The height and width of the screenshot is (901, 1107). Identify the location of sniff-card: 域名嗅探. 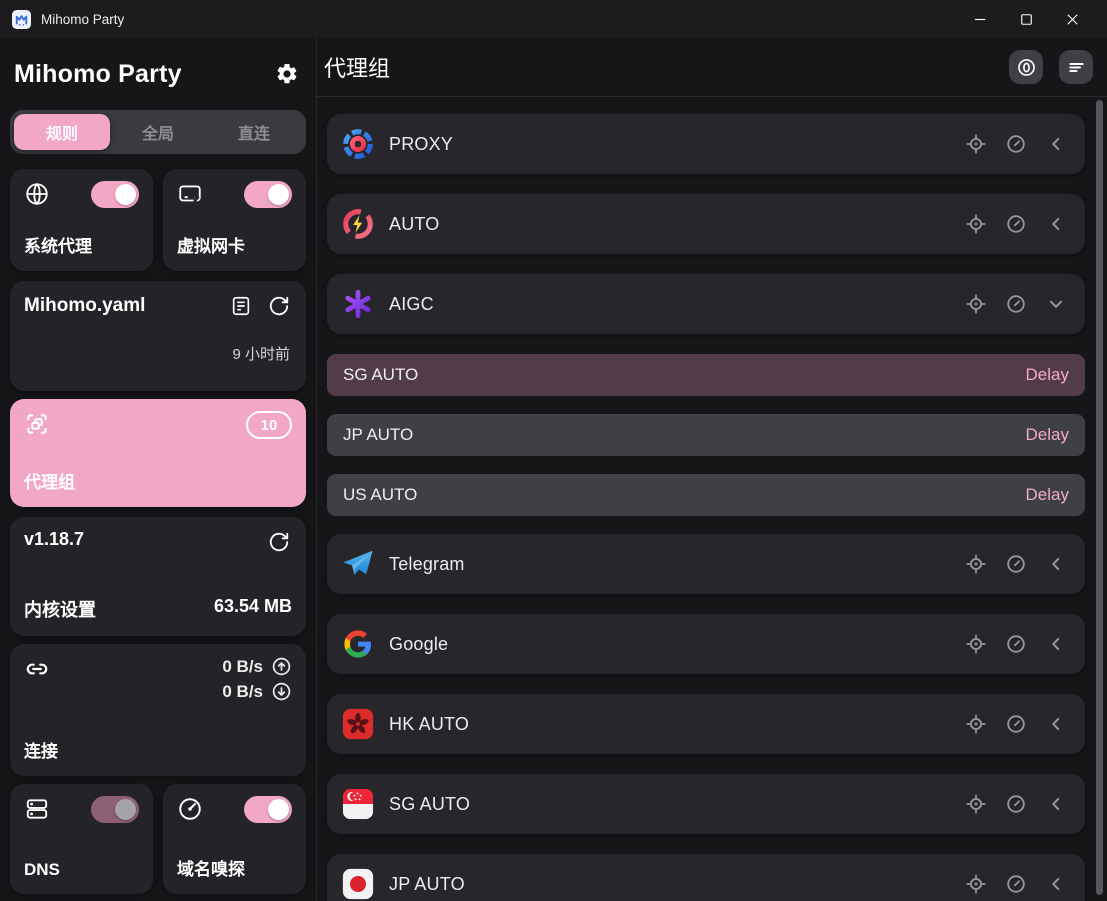
(234, 839).